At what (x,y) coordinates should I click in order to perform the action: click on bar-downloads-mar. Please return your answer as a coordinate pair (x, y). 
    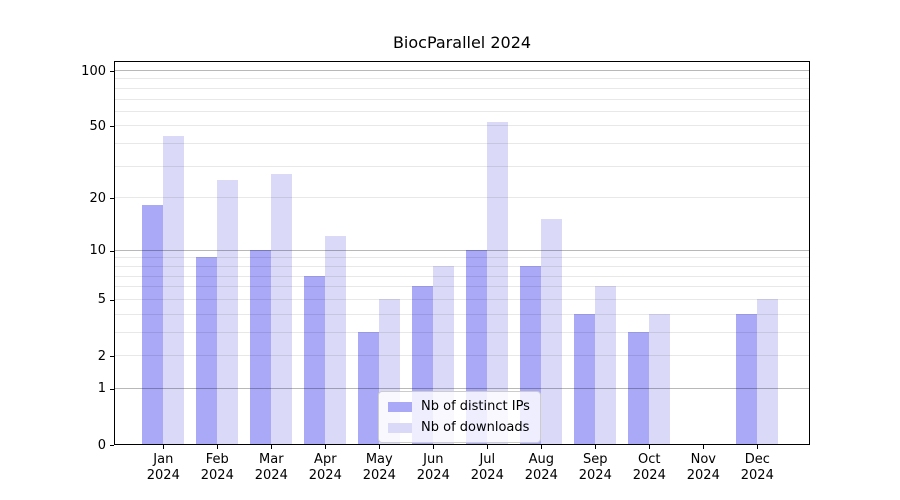
    Looking at the image, I should click on (282, 309).